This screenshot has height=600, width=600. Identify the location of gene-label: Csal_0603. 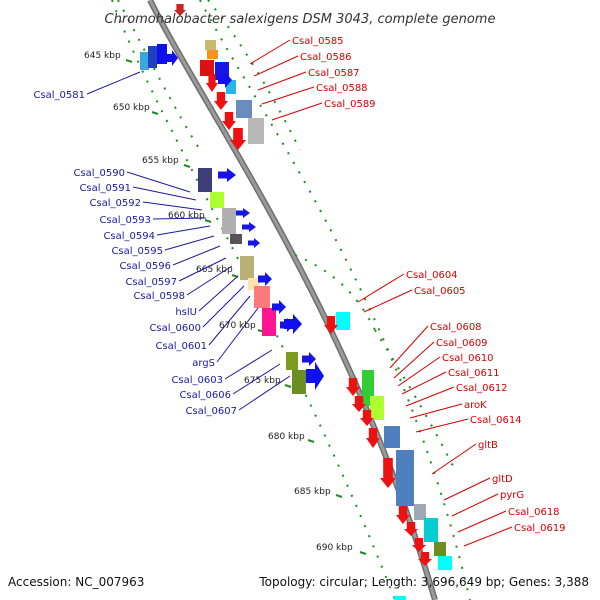
(197, 380).